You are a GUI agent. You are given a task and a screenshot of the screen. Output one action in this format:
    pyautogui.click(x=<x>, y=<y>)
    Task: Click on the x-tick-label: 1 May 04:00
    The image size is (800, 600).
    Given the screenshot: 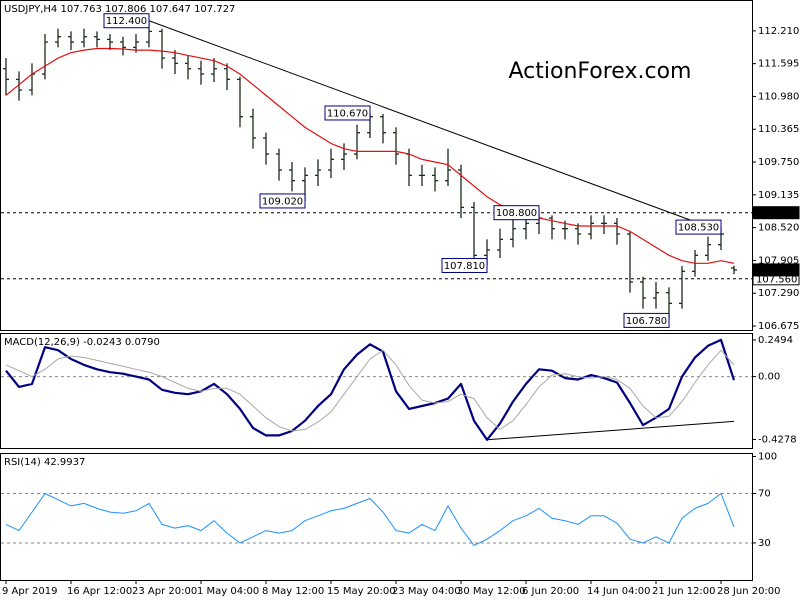 What is the action you would take?
    pyautogui.click(x=228, y=591)
    